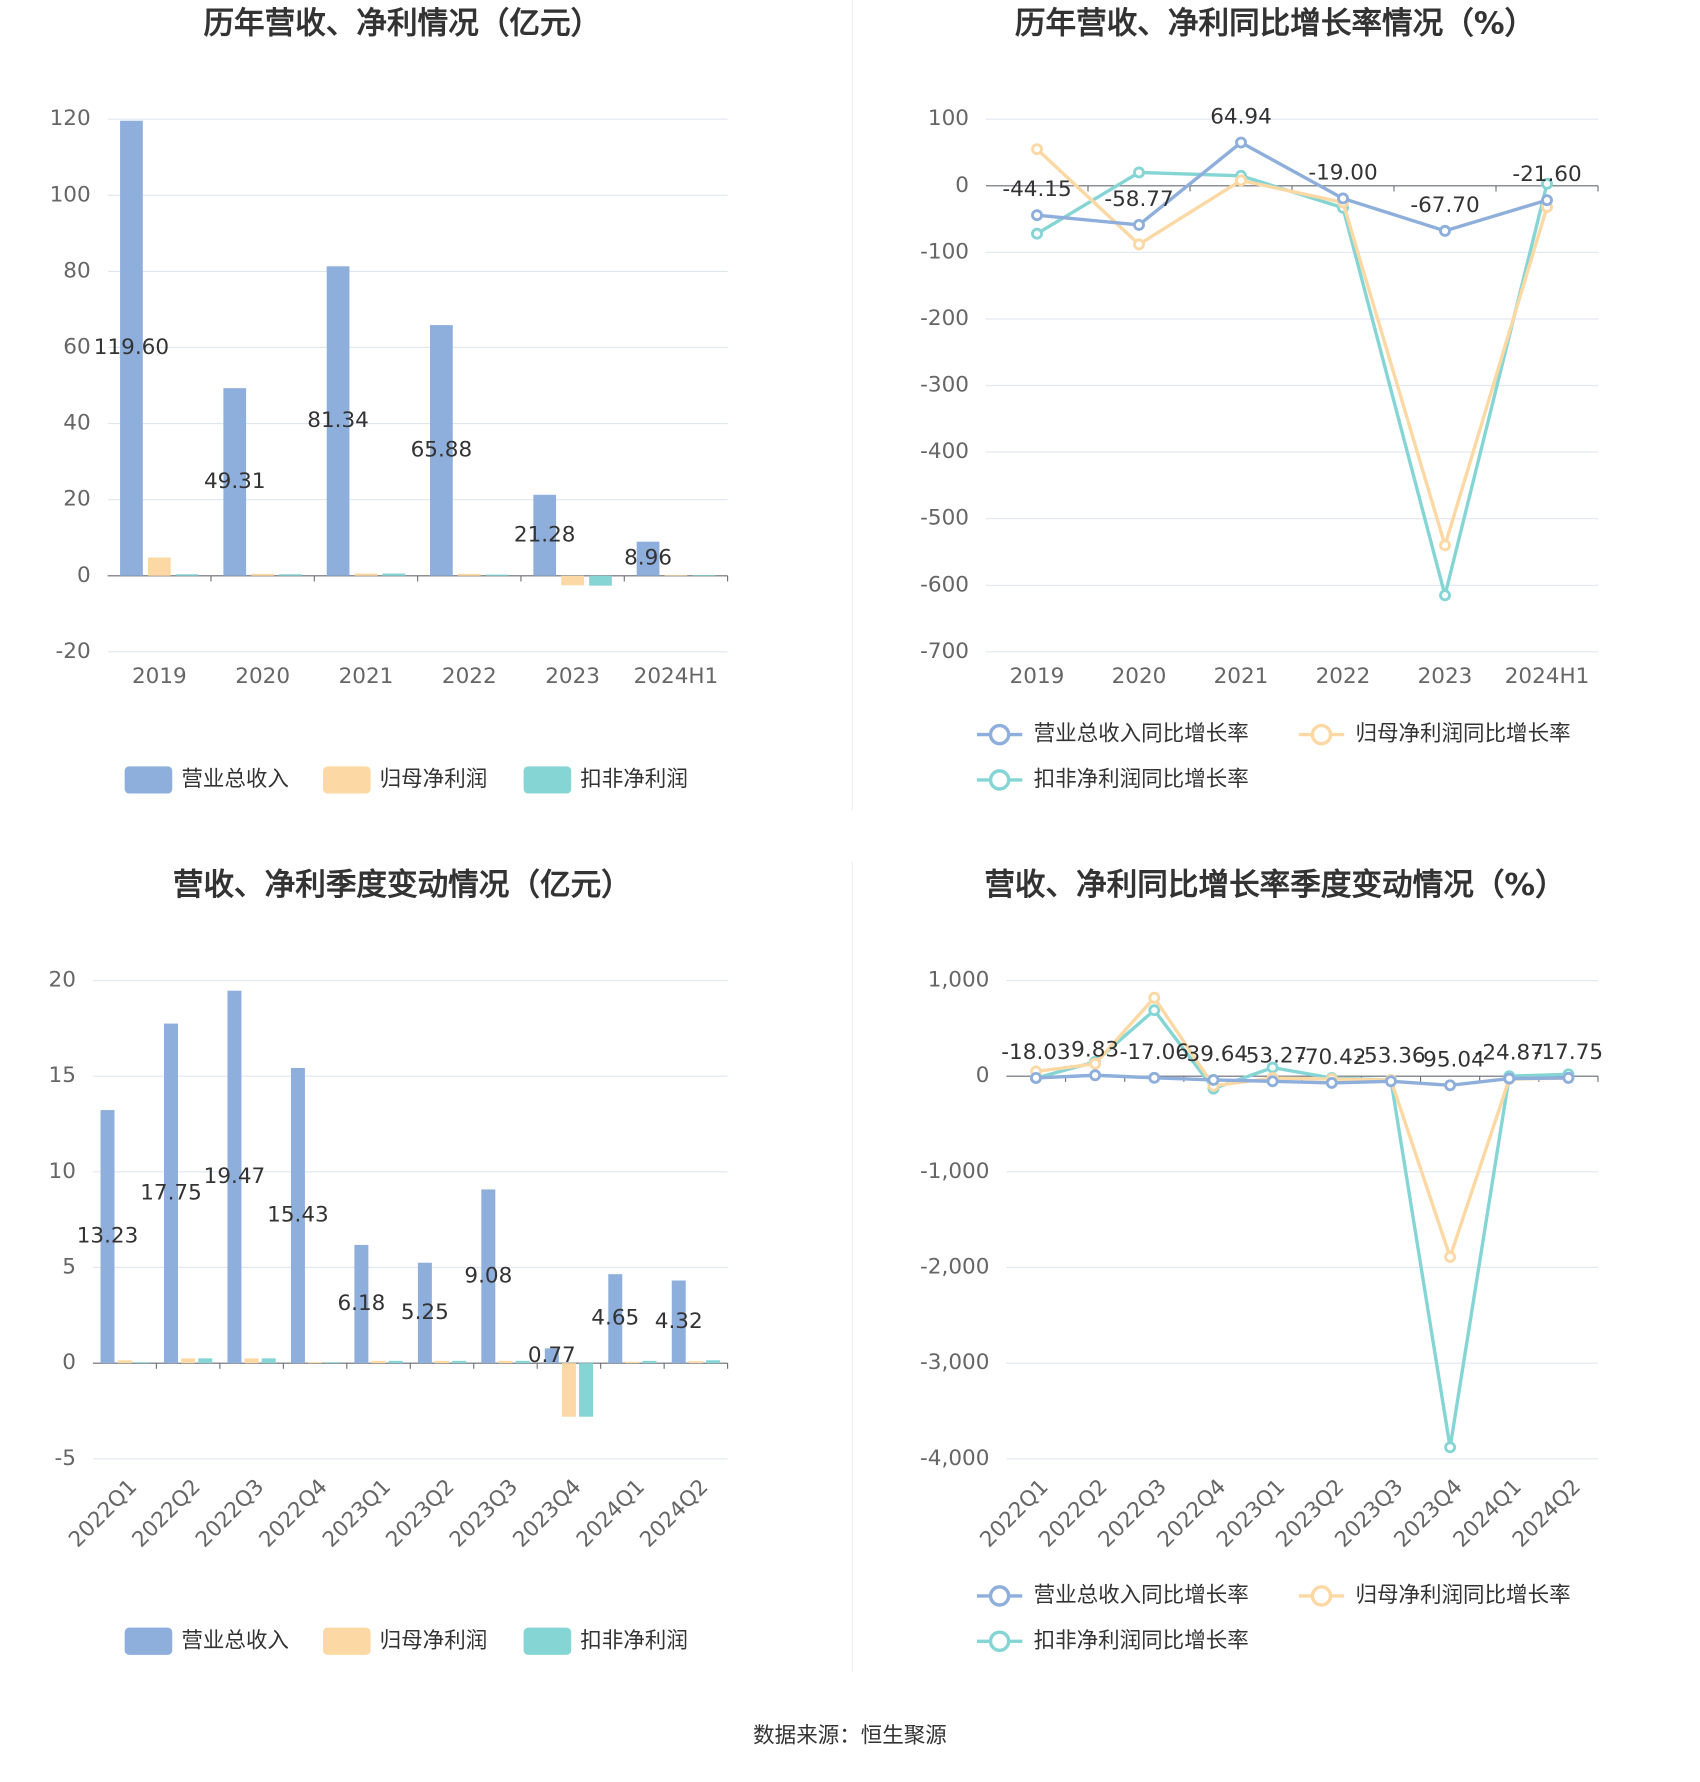  Describe the element at coordinates (62, 1075) in the screenshot. I see `y-tick-label: 15` at that location.